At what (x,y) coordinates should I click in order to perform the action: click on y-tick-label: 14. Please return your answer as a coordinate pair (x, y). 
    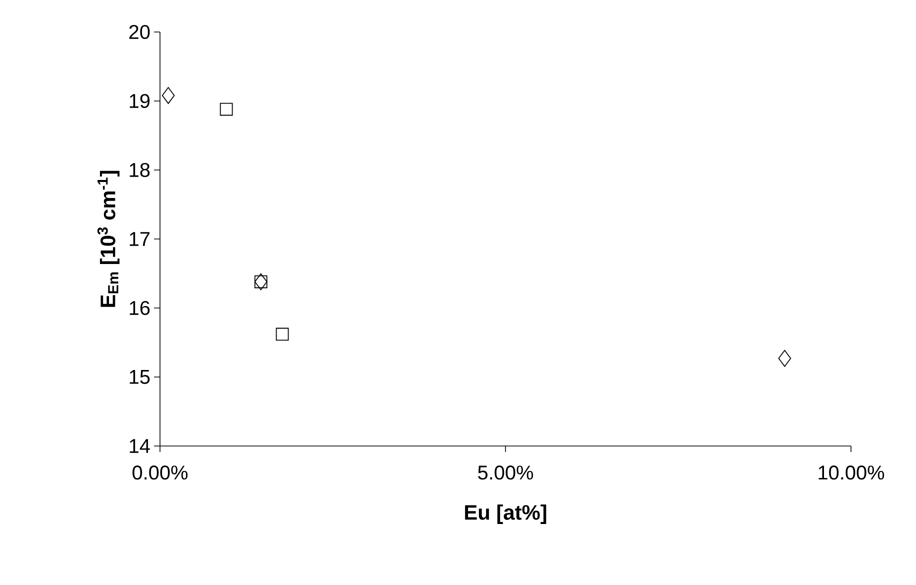
    Looking at the image, I should click on (140, 446).